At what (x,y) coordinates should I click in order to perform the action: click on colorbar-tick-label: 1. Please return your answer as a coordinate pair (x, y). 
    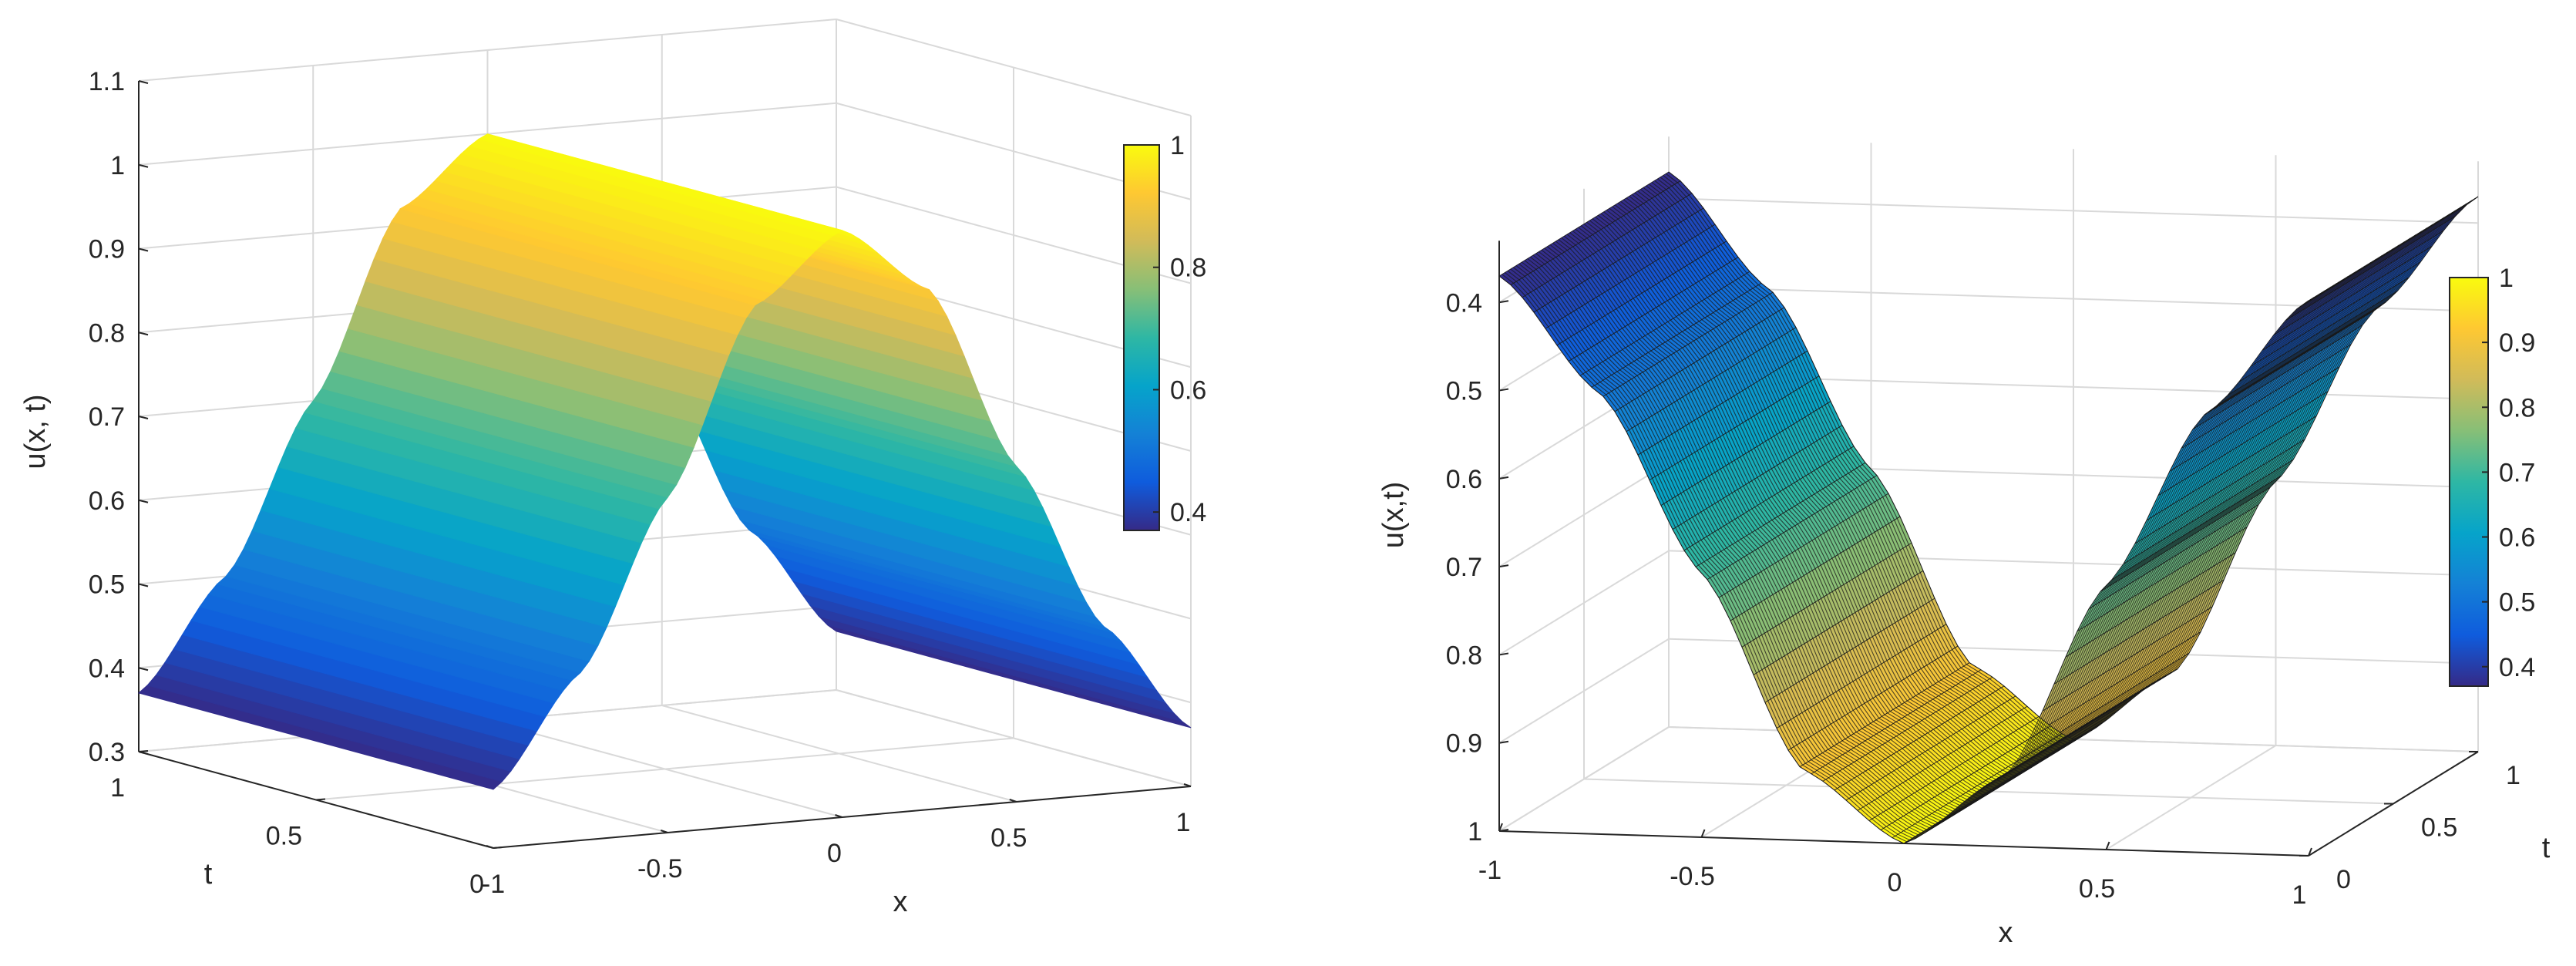
    Looking at the image, I should click on (1177, 145).